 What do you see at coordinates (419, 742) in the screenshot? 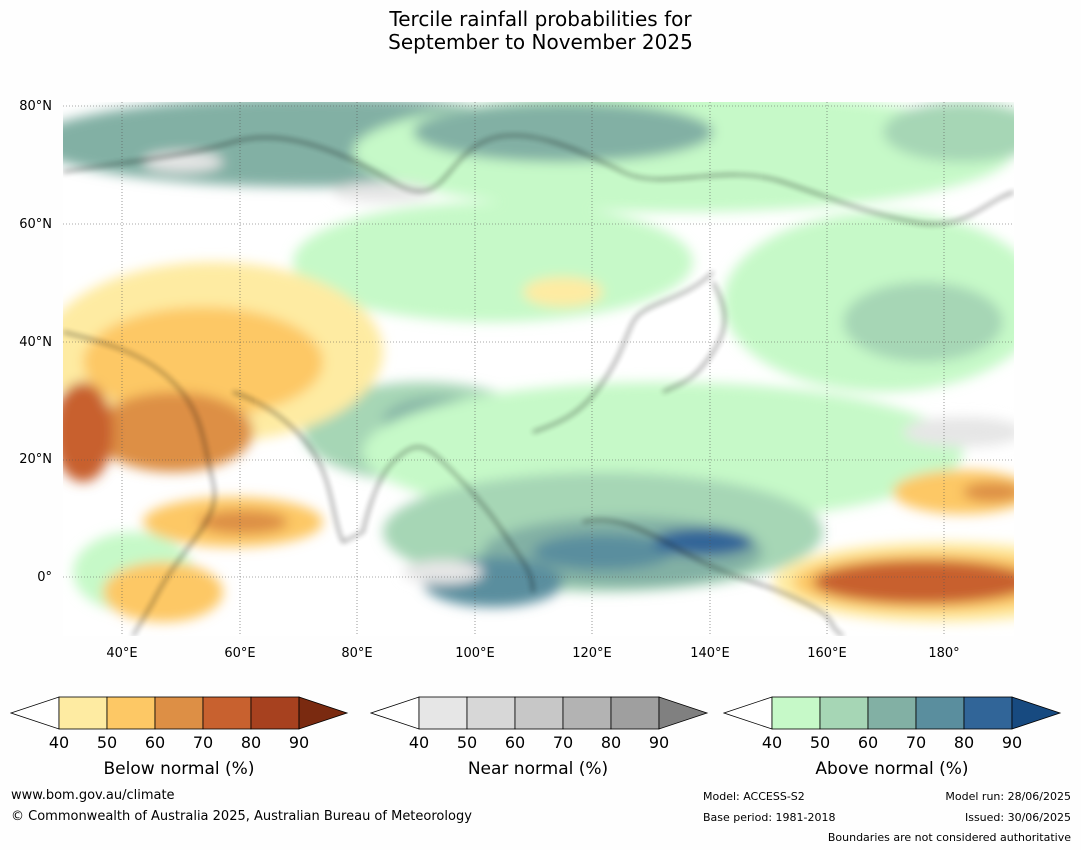
I see `near-tick-40: 40` at bounding box center [419, 742].